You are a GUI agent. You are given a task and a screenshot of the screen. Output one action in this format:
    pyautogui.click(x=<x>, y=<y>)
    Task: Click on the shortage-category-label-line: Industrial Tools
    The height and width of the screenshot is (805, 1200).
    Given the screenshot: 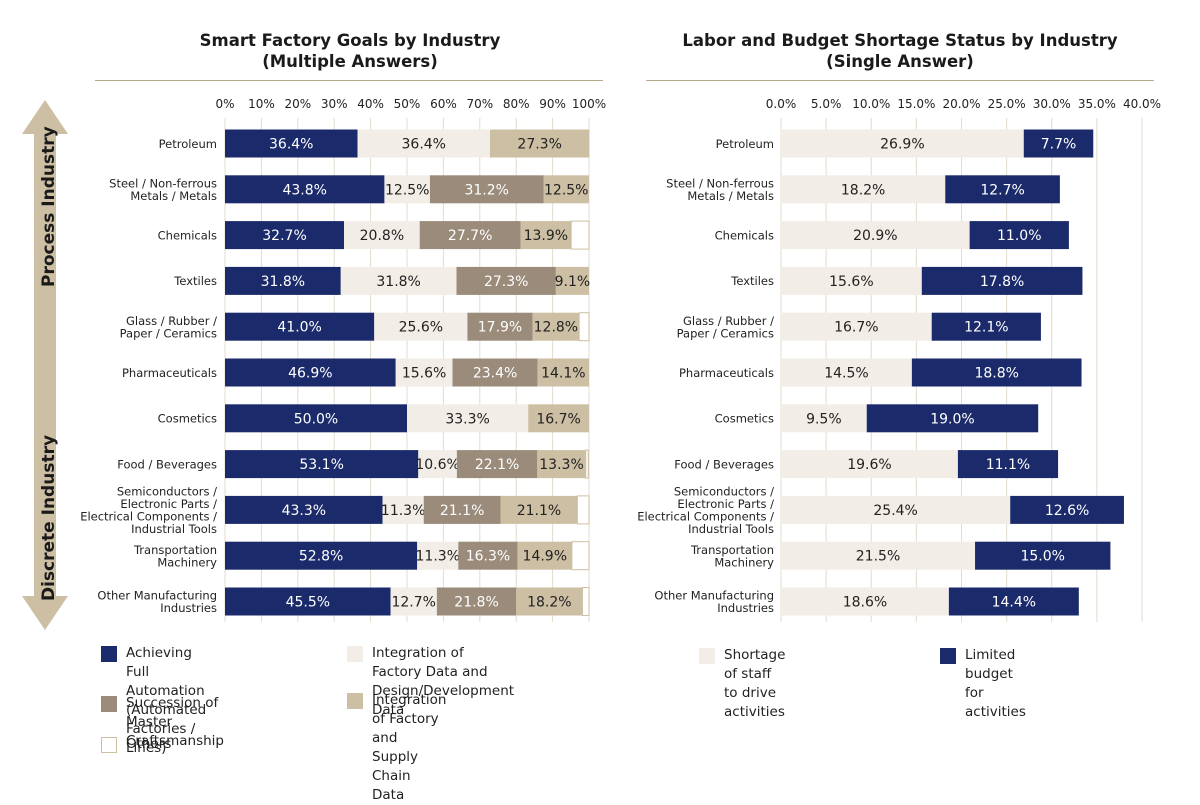 What is the action you would take?
    pyautogui.click(x=731, y=529)
    